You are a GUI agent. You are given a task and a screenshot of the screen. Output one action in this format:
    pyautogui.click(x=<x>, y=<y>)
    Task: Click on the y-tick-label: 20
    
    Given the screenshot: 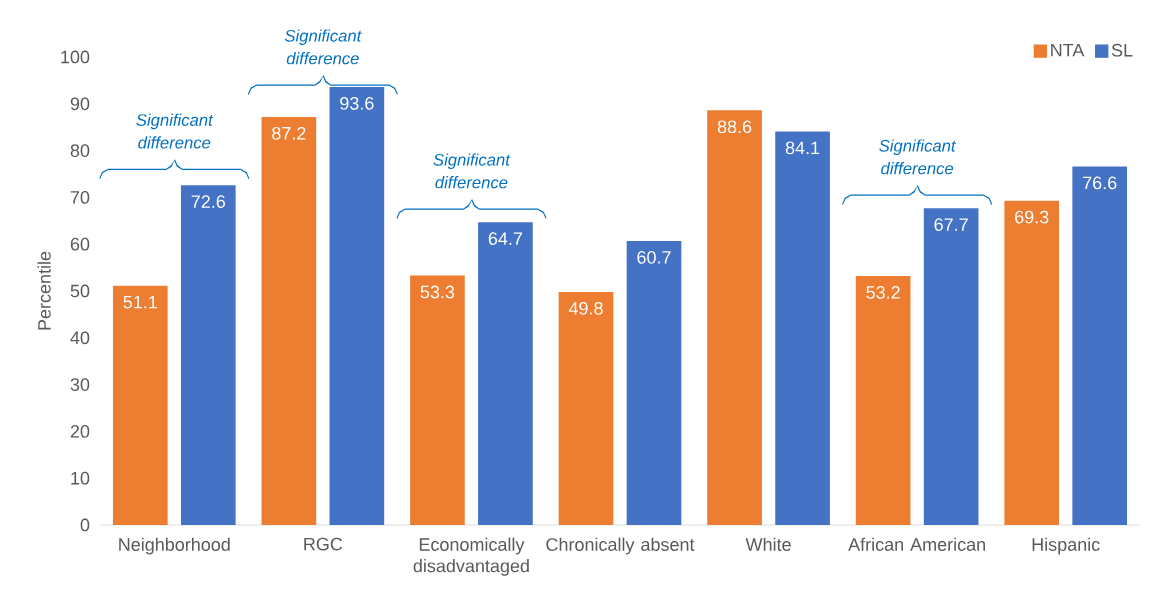 What is the action you would take?
    pyautogui.click(x=80, y=431)
    